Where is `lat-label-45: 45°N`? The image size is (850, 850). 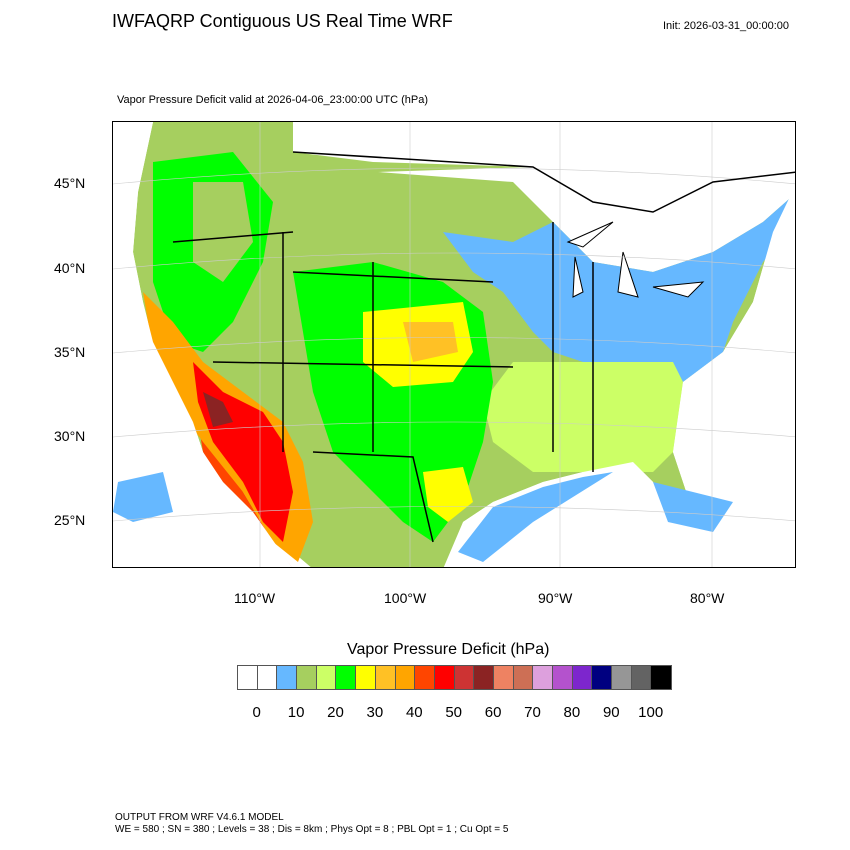
lat-label-45: 45°N is located at coordinates (70, 183).